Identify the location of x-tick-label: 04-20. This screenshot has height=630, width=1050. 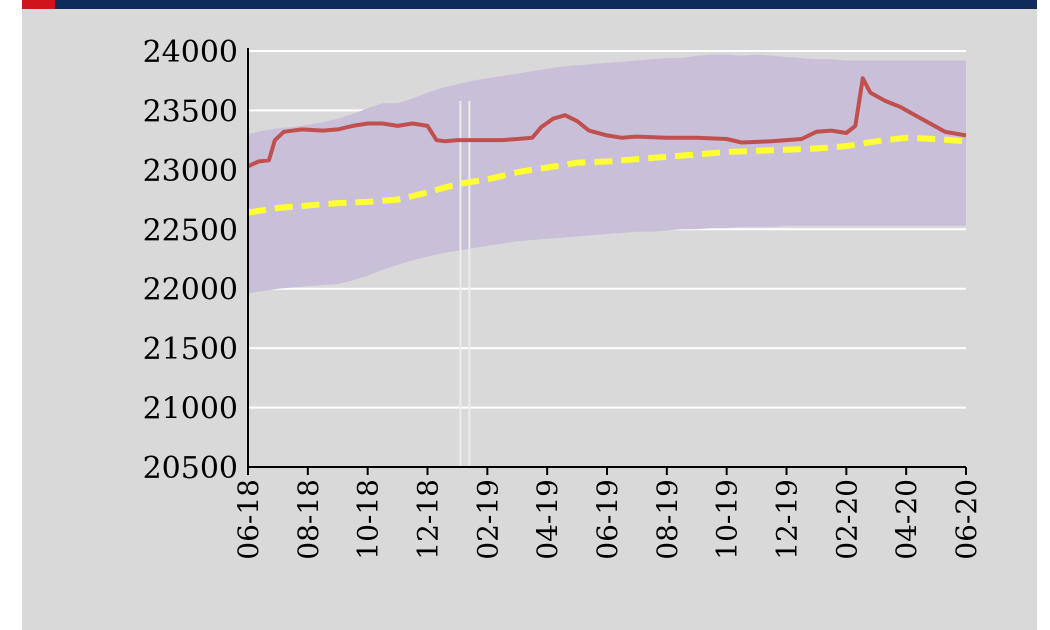
(906, 519).